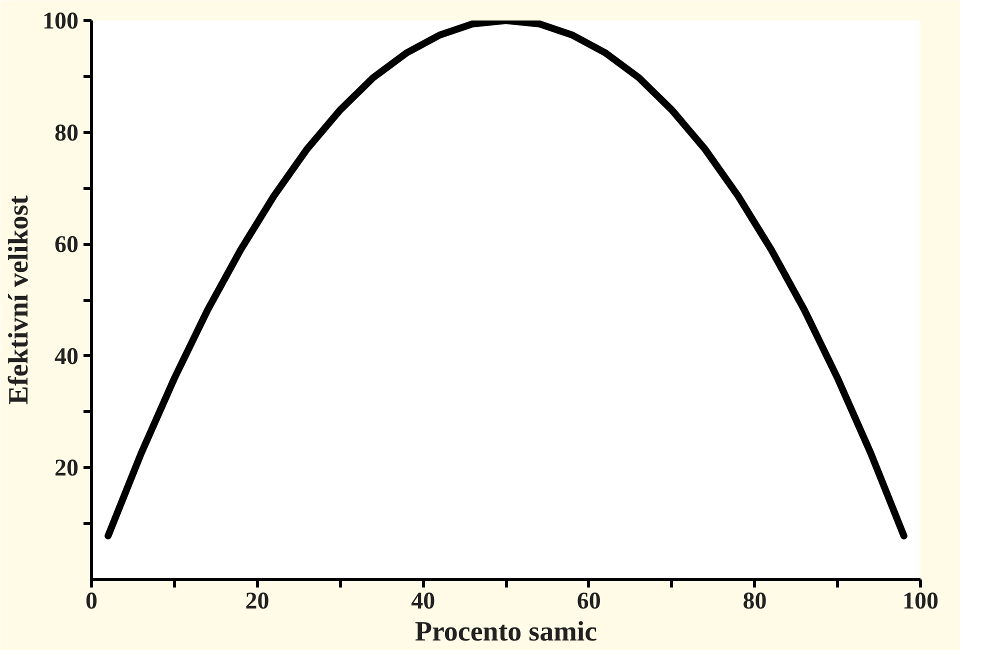  What do you see at coordinates (92, 601) in the screenshot?
I see `x-tick-label: 0` at bounding box center [92, 601].